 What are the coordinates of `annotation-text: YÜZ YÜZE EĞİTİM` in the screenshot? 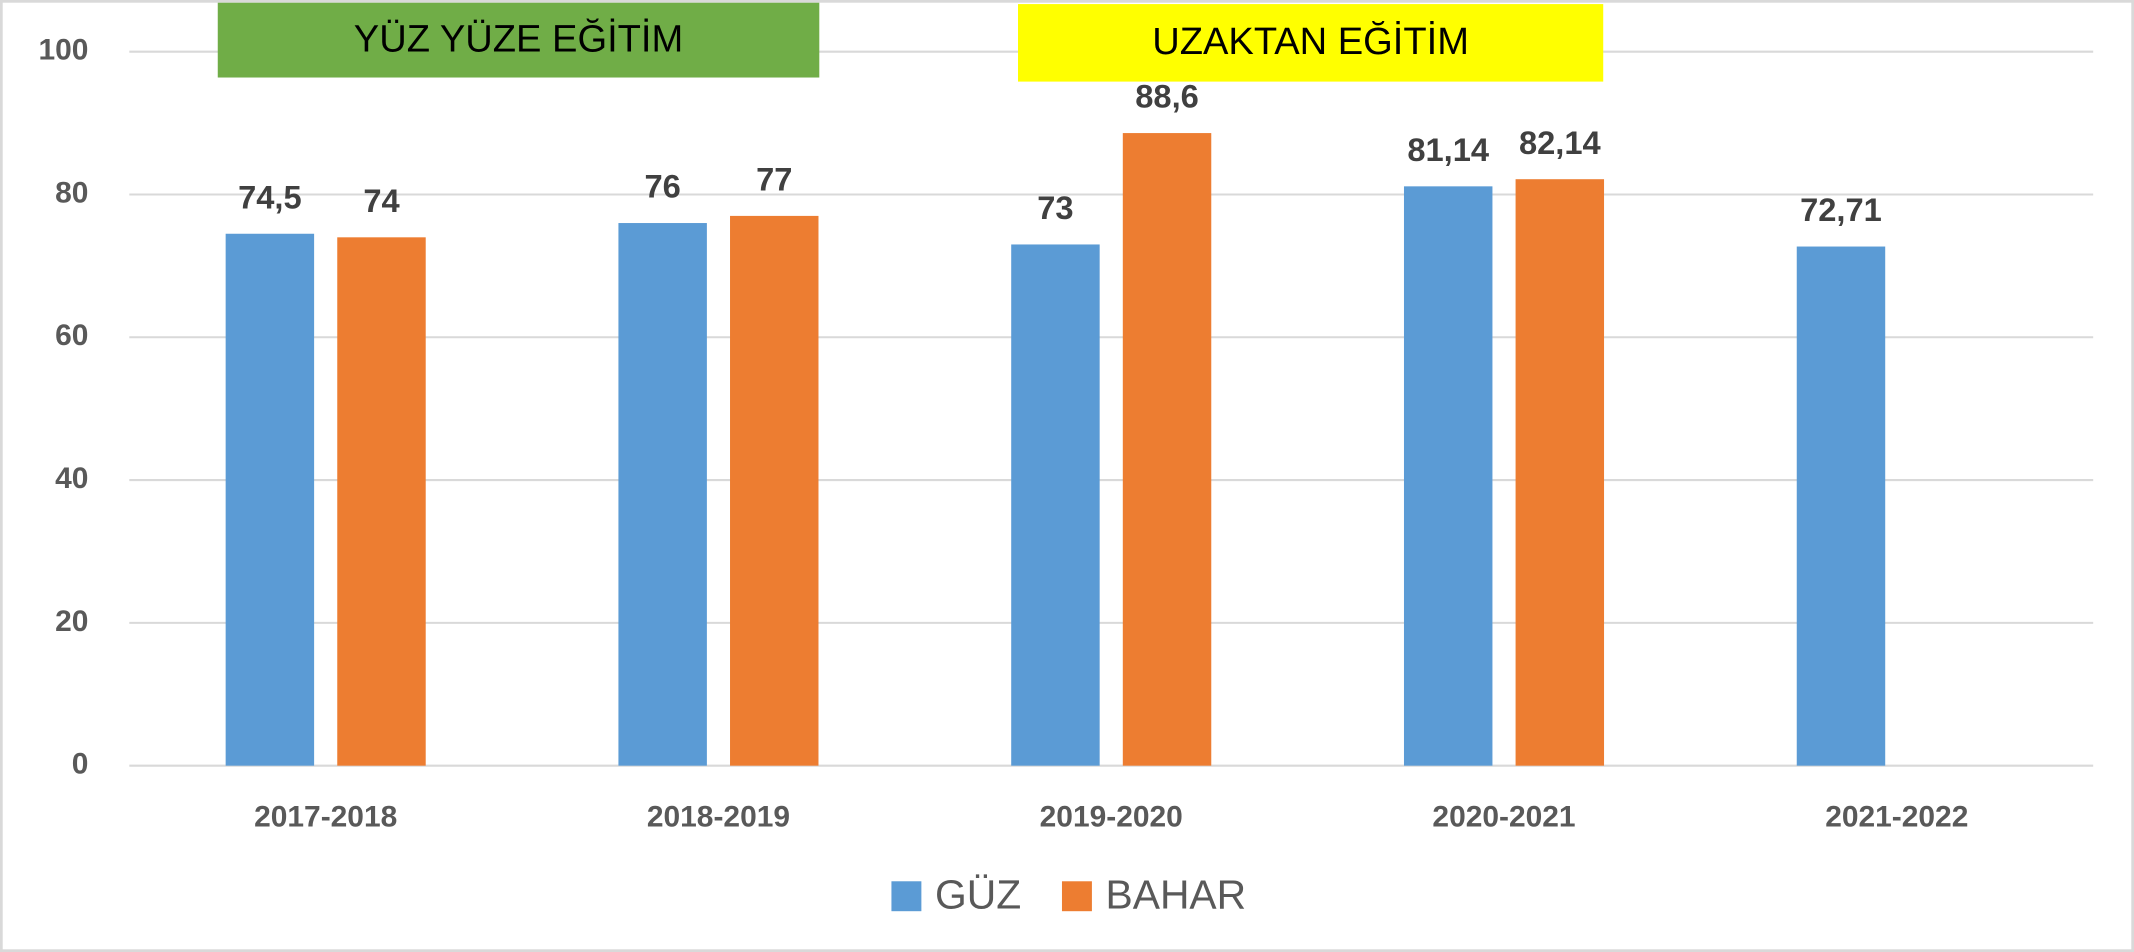 It's located at (518, 39).